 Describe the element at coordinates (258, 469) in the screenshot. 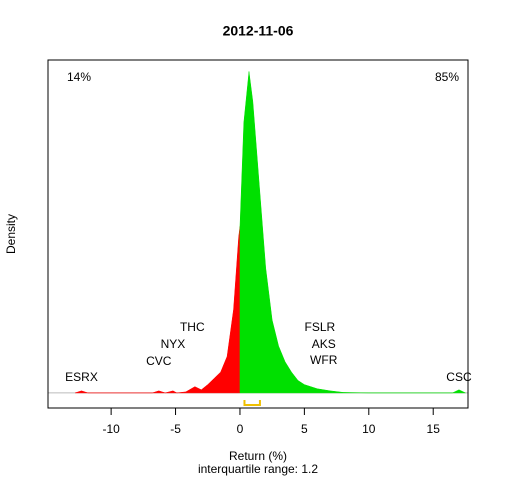

I see `subtitle: interquartile range: 1.2` at that location.